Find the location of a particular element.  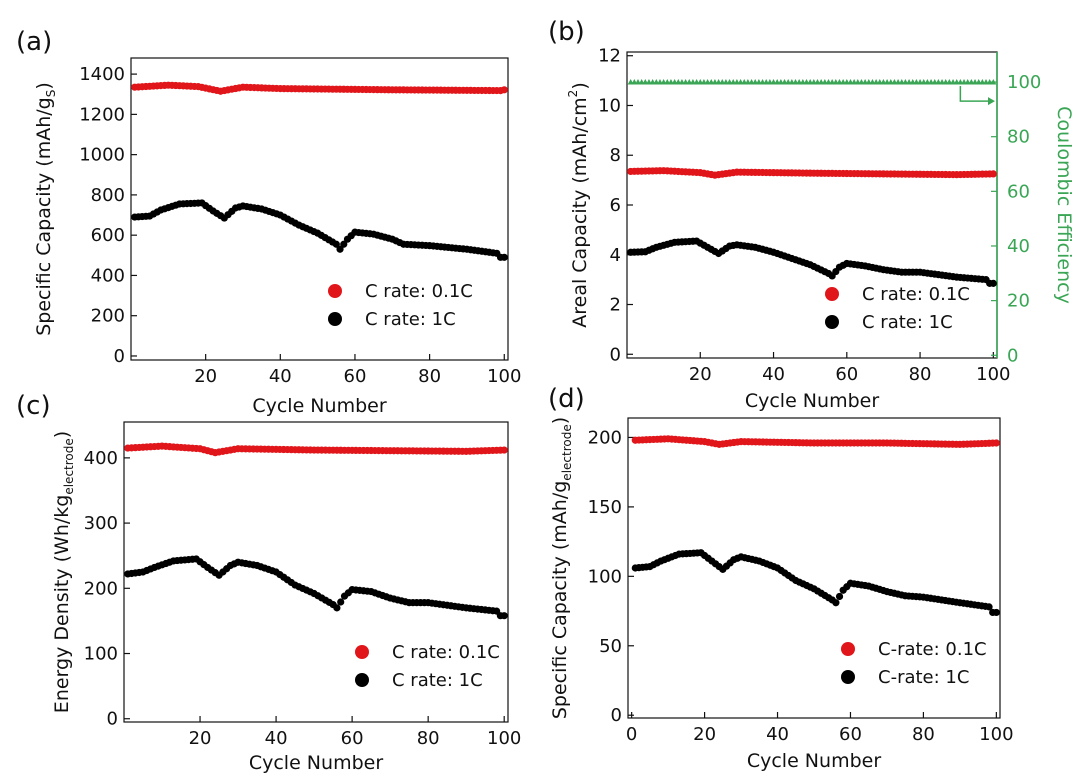

panel-label: (b) is located at coordinates (566, 32).